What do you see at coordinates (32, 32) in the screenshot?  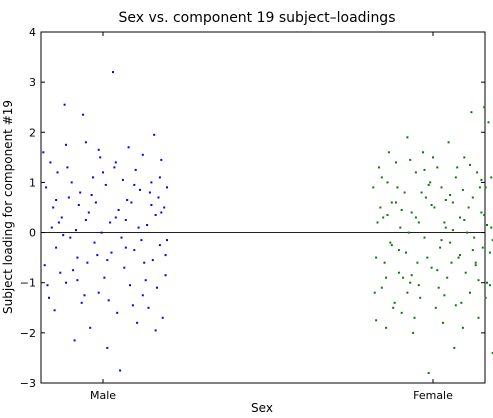 I see `y-tick-label: 4` at bounding box center [32, 32].